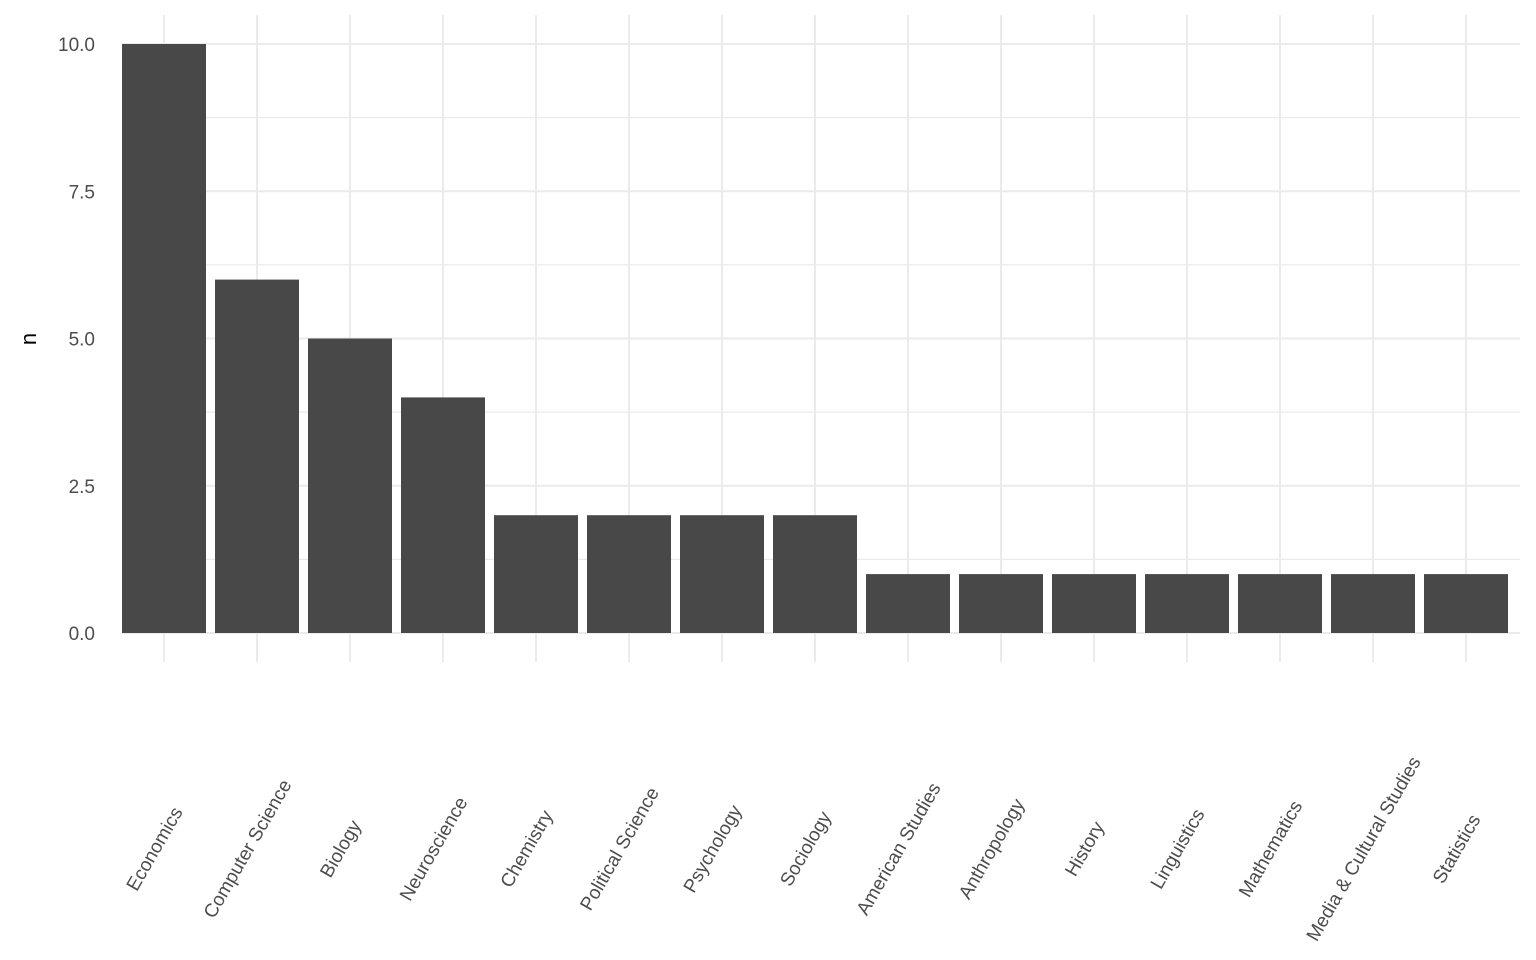 The height and width of the screenshot is (960, 1536). What do you see at coordinates (155, 849) in the screenshot?
I see `x-tick-label: Economics` at bounding box center [155, 849].